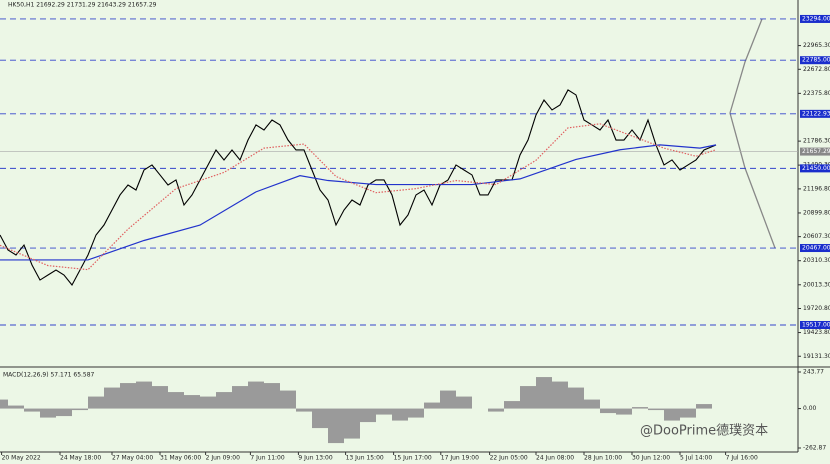 This screenshot has height=464, width=830. I want to click on level-label: 21450.00, so click(816, 168).